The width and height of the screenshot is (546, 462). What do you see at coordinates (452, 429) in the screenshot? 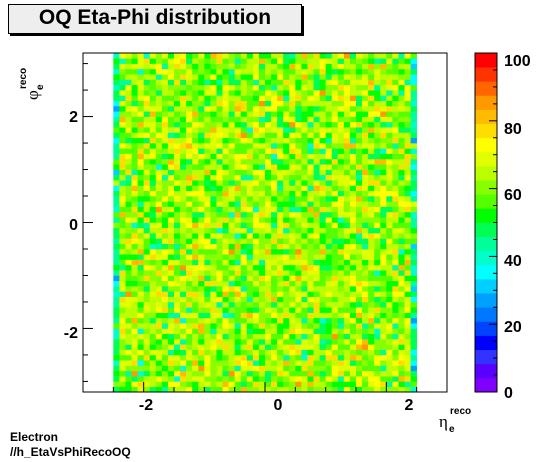
I see `x-axis-title-sub: e` at bounding box center [452, 429].